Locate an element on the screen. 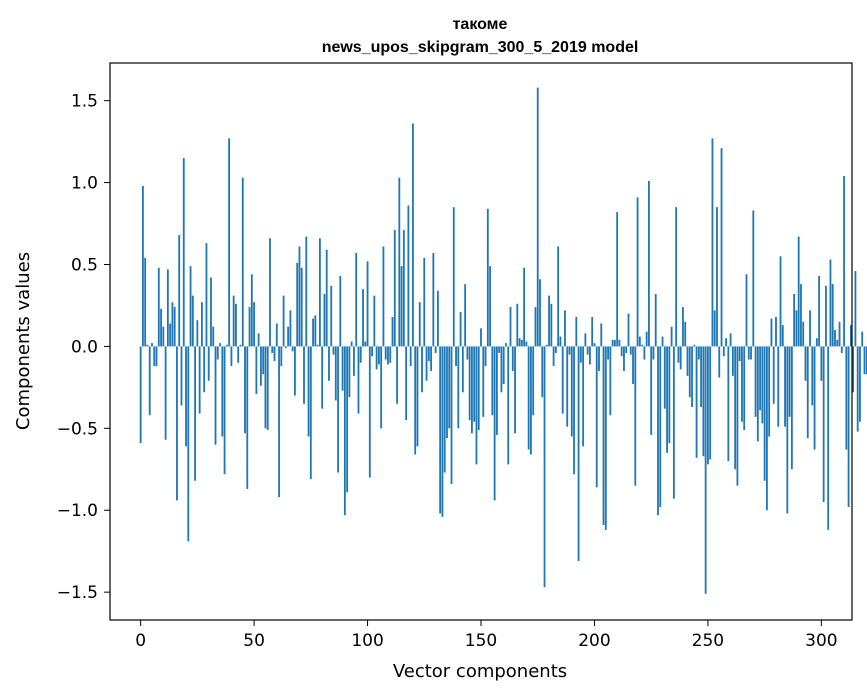  y-tick-label: −0.5 is located at coordinates (77, 429).